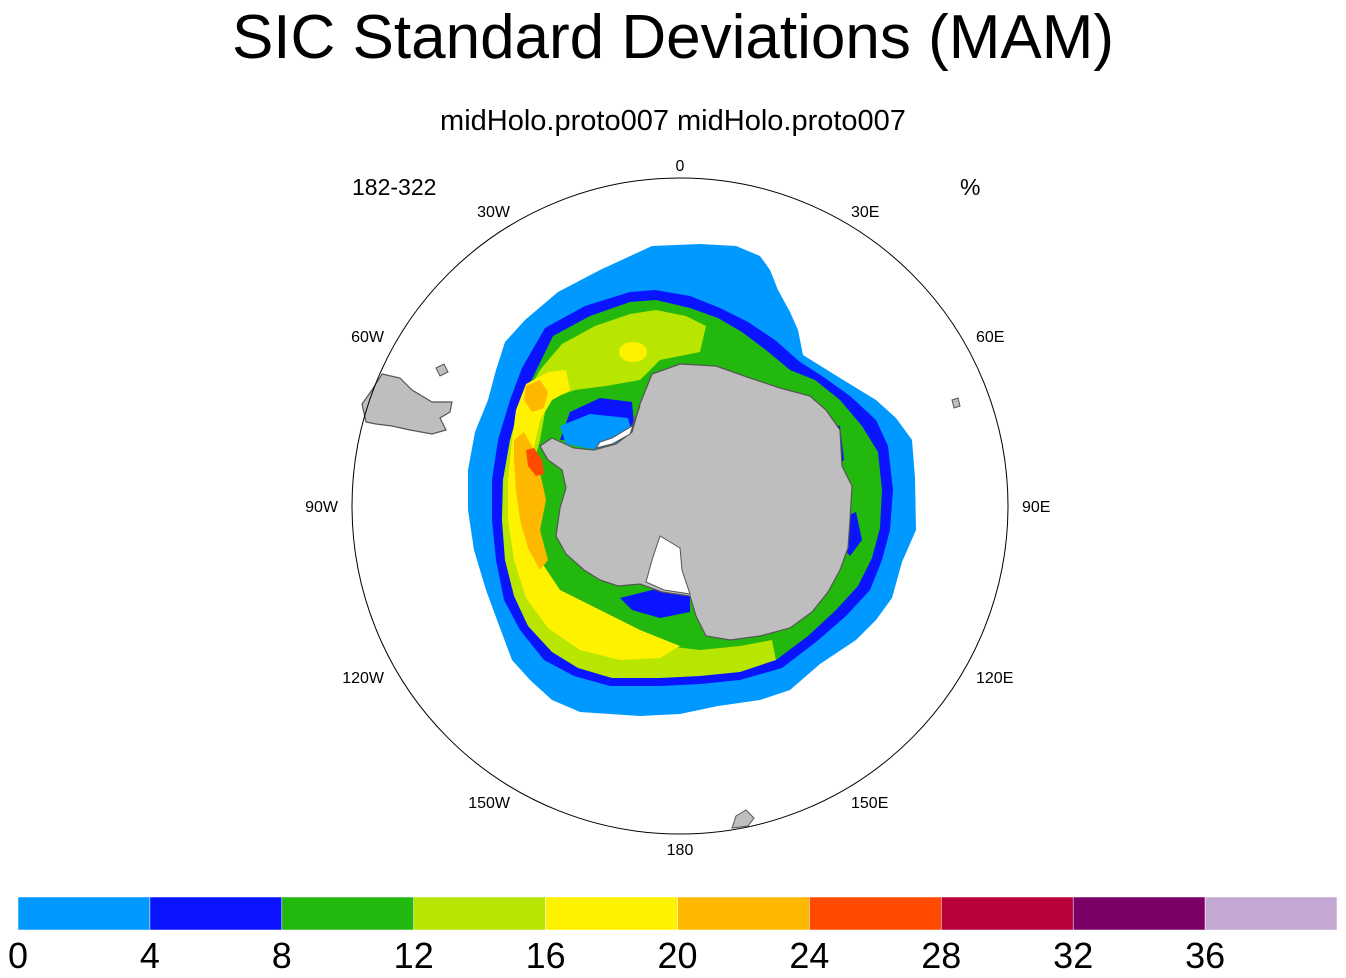 Image resolution: width=1346 pixels, height=978 pixels. Describe the element at coordinates (18, 955) in the screenshot. I see `colorbar-label-0: 0` at that location.